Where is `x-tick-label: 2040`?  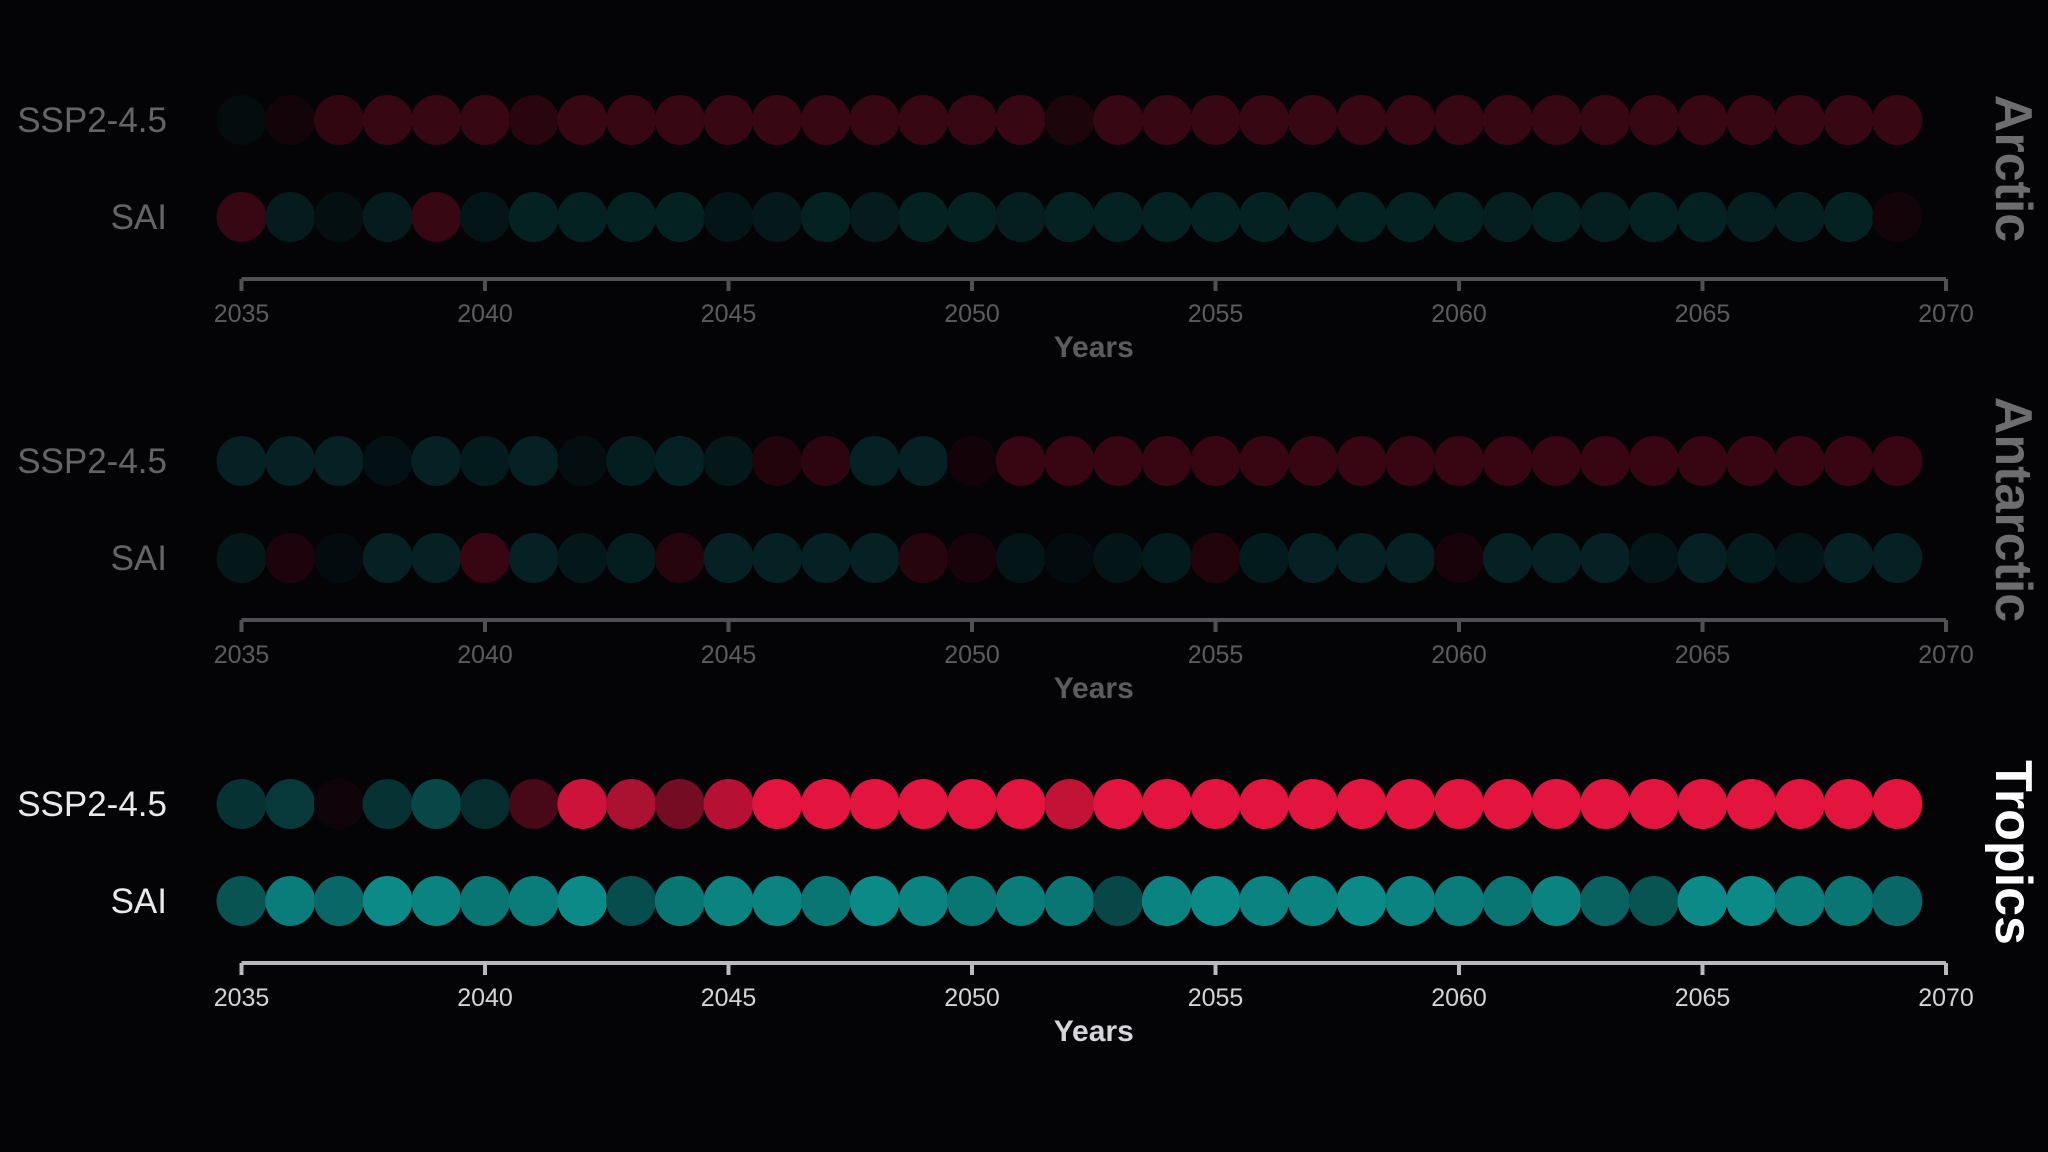 x-tick-label: 2040 is located at coordinates (485, 314).